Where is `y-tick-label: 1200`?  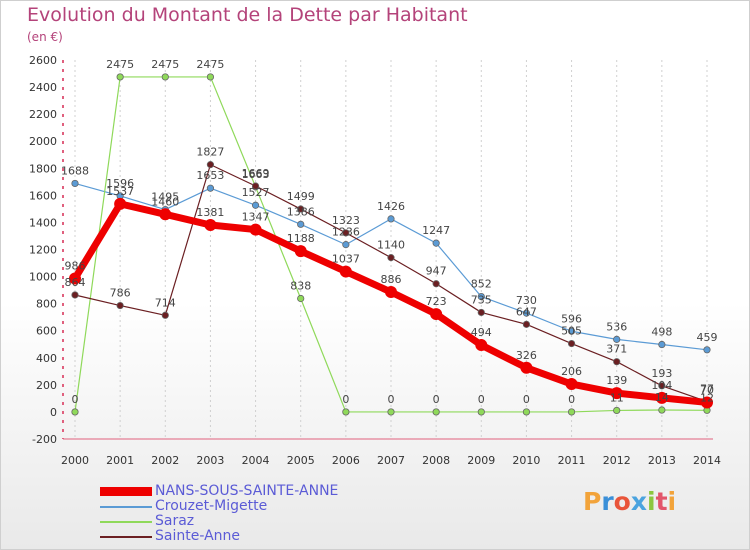
y-tick-label: 1200 is located at coordinates (43, 250).